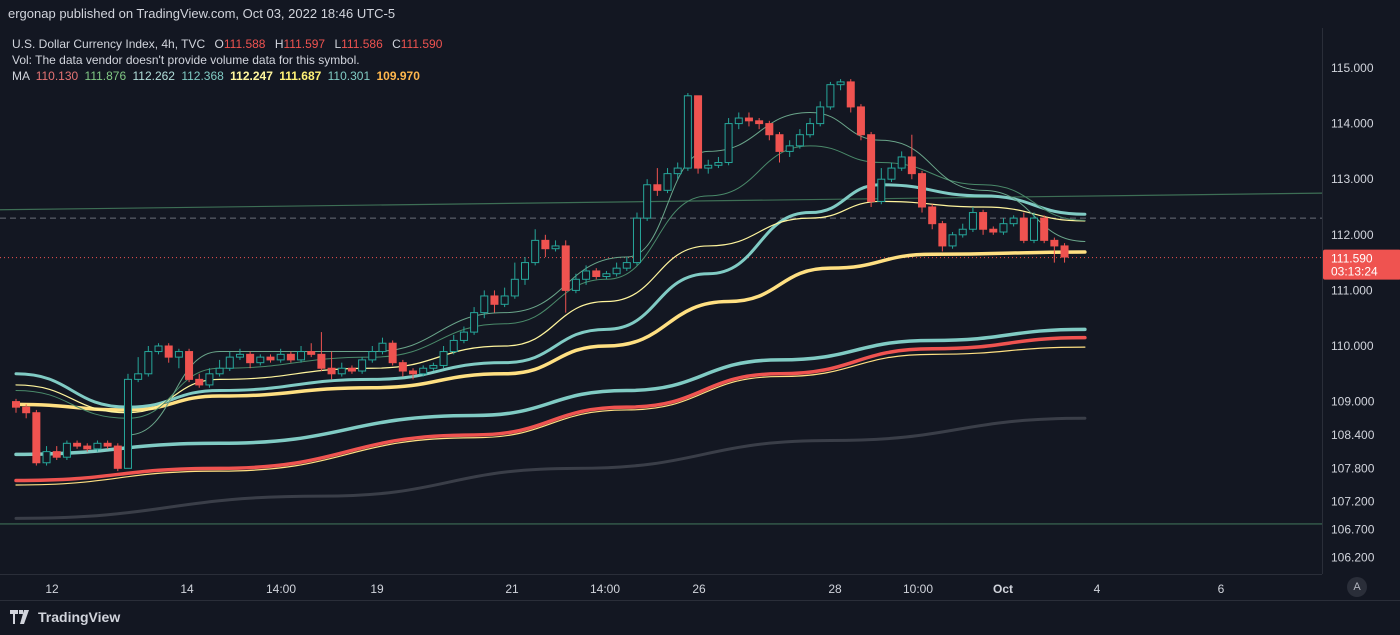  I want to click on time-axis: 12 14 14:00 19 21 14:00 26 28 10:00 Oct 4 6, so click(661, 587).